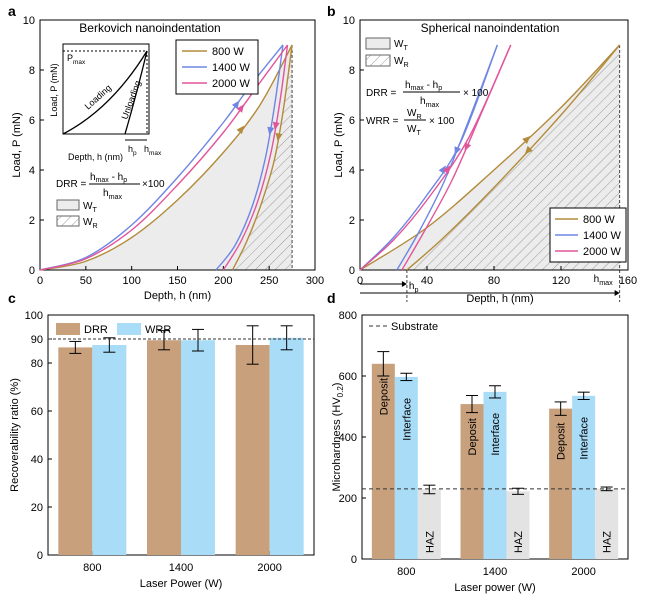 Image resolution: width=650 pixels, height=600 pixels. What do you see at coordinates (604, 280) in the screenshot?
I see `panel-b-hmax-label: hmax` at bounding box center [604, 280].